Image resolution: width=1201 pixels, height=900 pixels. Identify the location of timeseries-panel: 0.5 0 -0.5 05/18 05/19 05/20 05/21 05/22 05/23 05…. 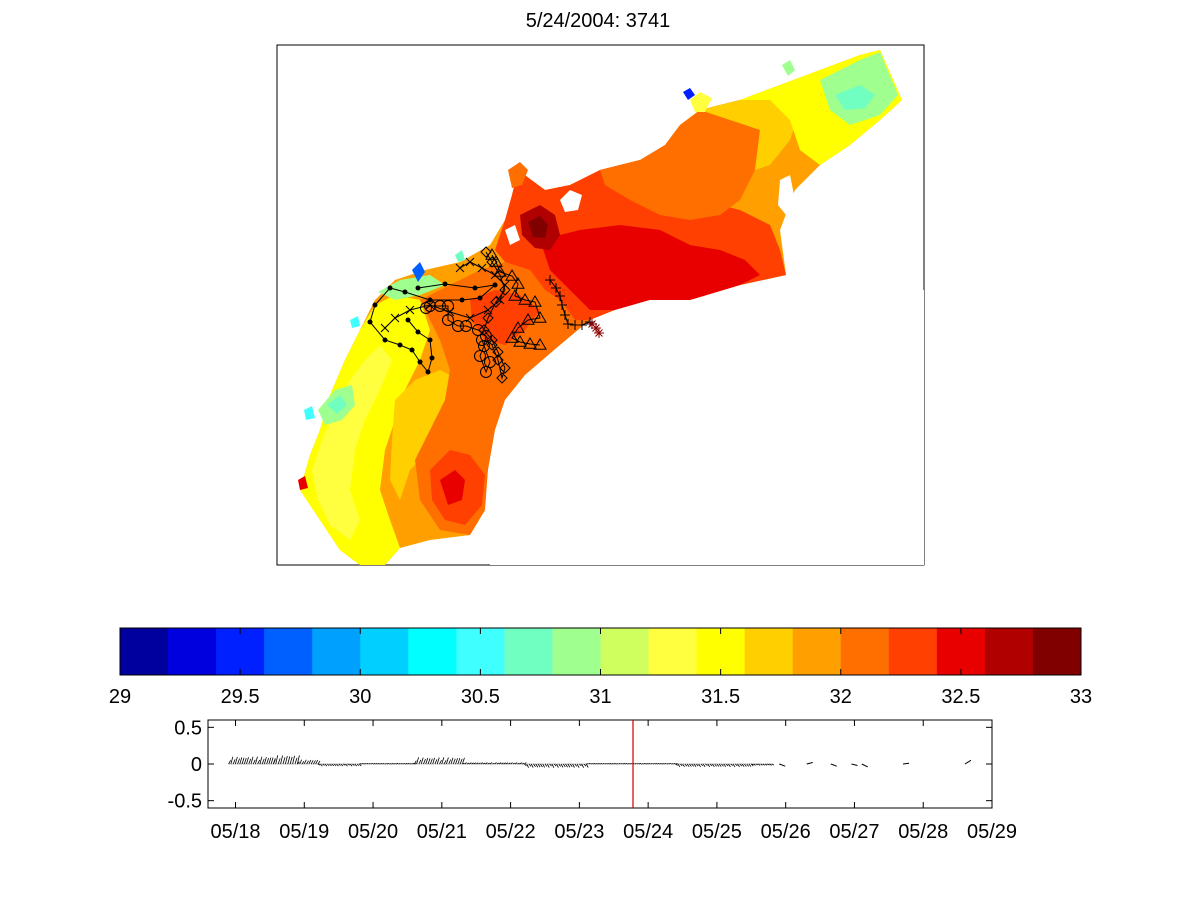
(593, 780).